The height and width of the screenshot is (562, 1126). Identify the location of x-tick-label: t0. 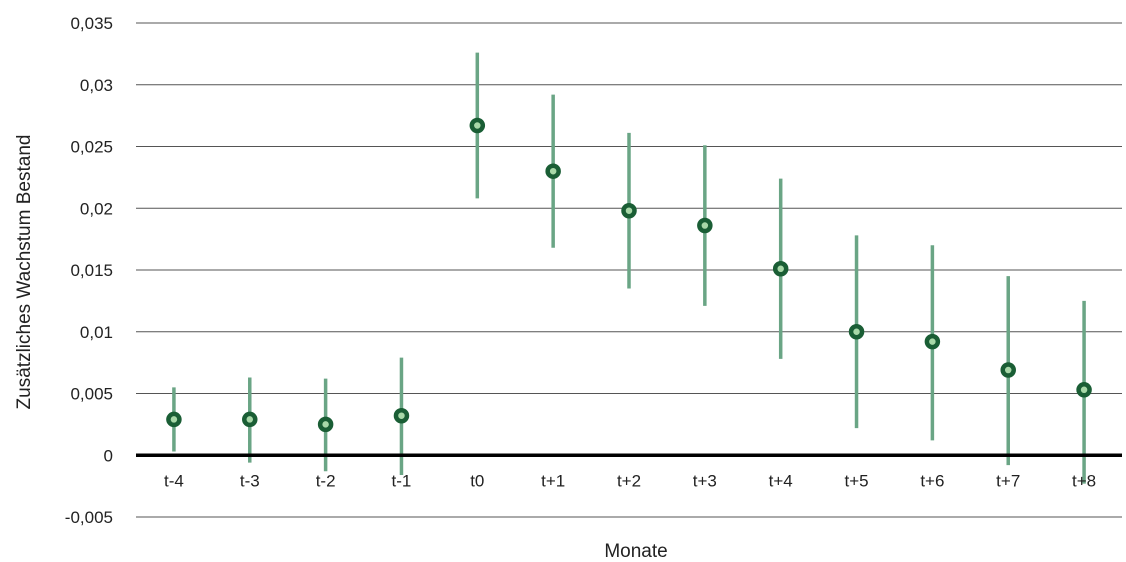
(477, 480).